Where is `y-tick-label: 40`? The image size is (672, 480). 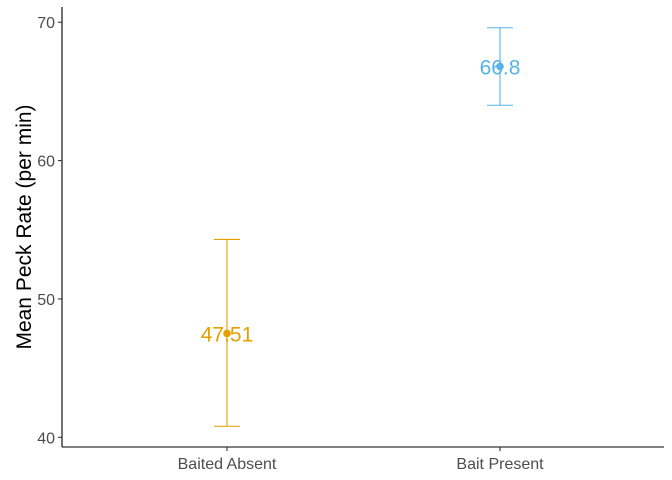
y-tick-label: 40 is located at coordinates (46, 438).